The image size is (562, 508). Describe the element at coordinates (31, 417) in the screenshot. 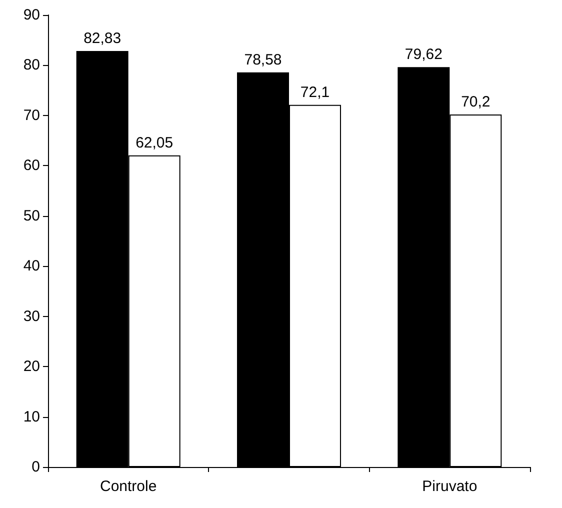

I see `y-tick-label: 10` at that location.